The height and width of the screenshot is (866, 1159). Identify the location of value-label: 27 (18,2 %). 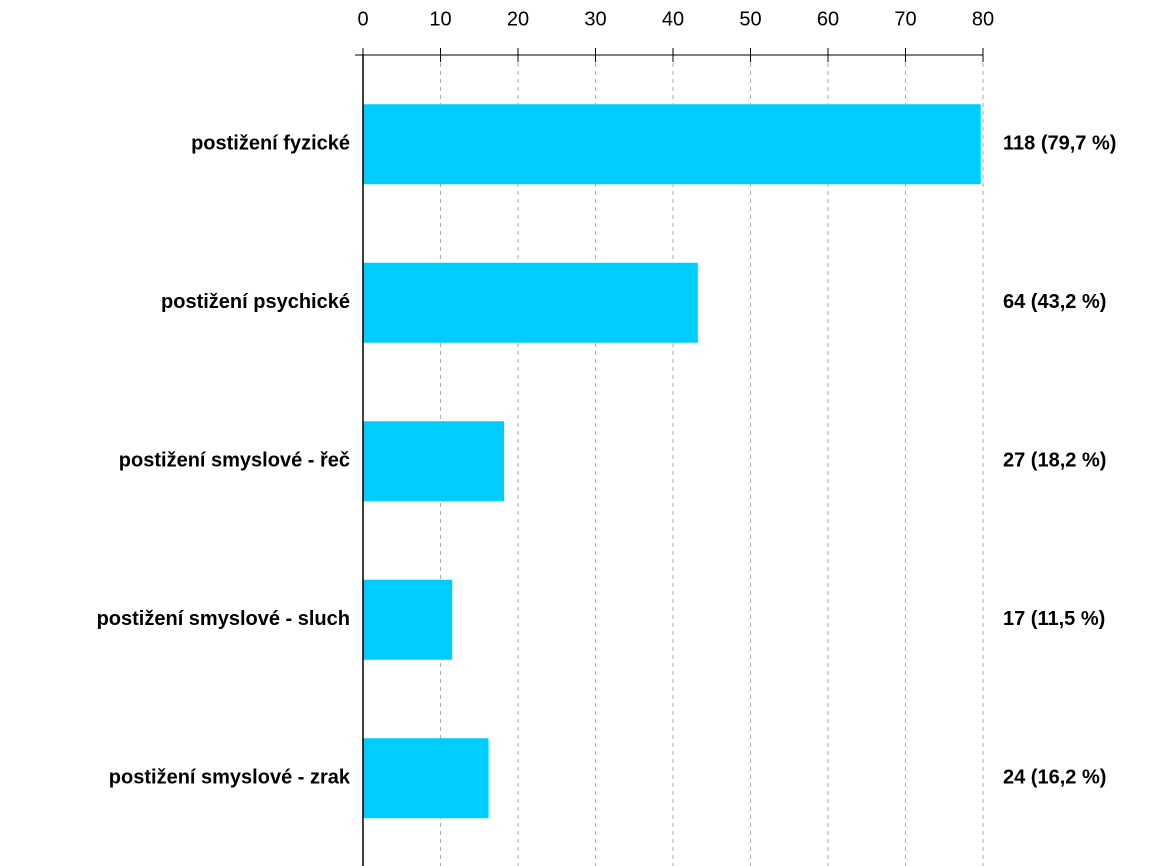
(1054, 461).